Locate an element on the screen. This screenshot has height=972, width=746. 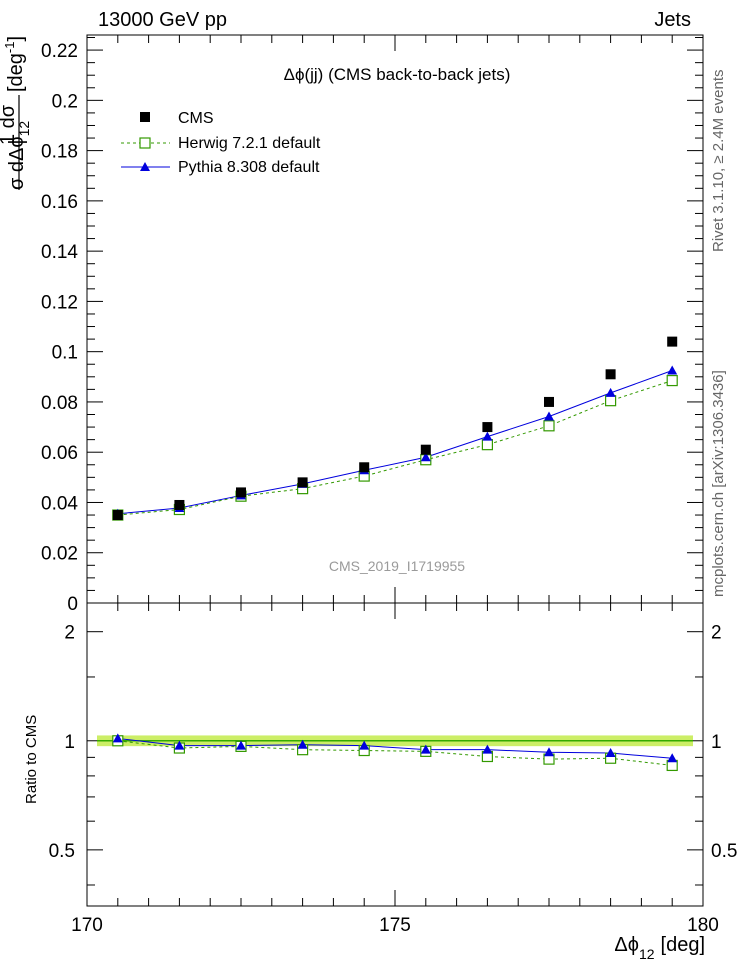
y-label-frac-num: 1 dσ is located at coordinates (9, 124).